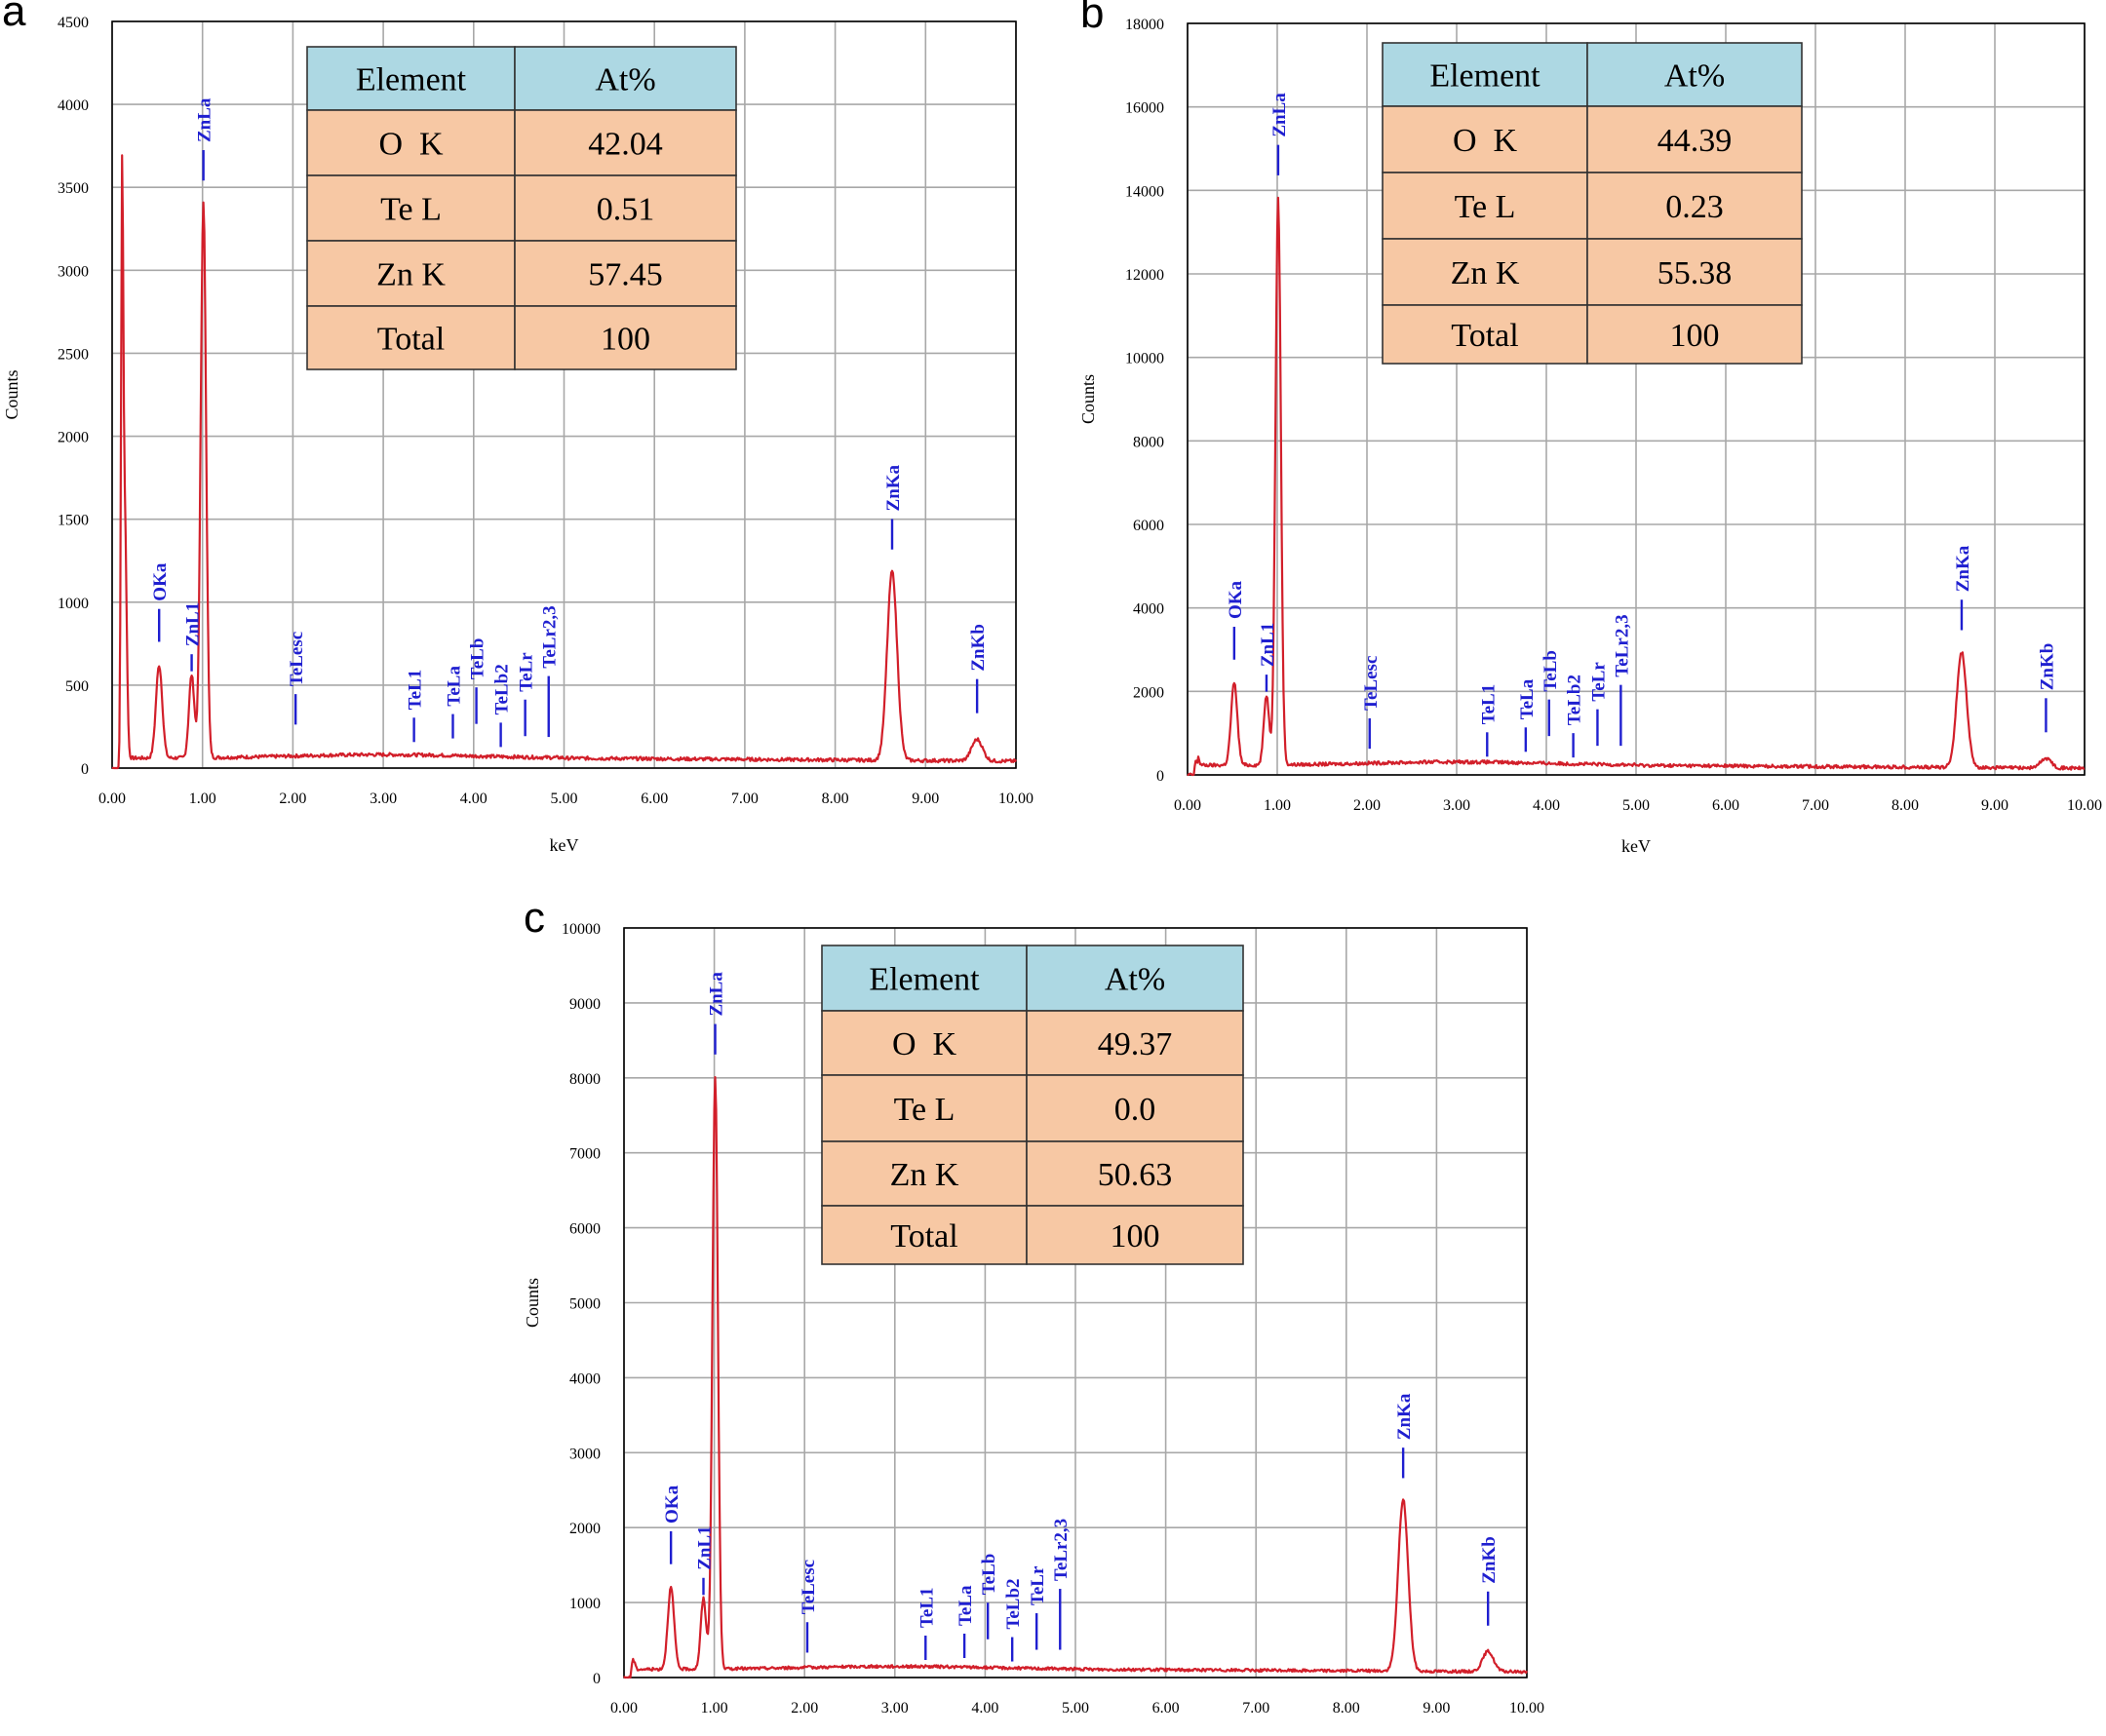  Describe the element at coordinates (1268, 645) in the screenshot. I see `peak-label: ZnL1` at that location.